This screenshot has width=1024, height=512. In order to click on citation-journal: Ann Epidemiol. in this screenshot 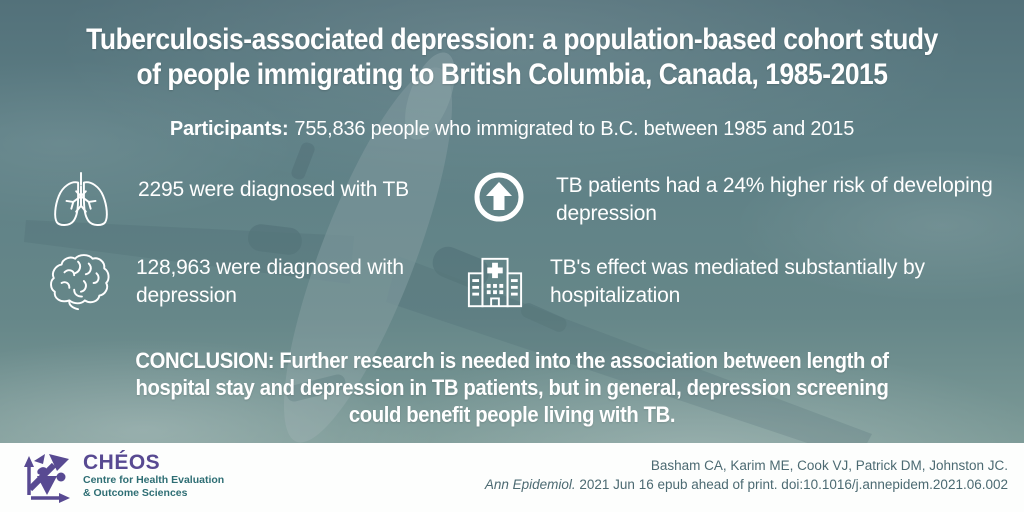, I will do `click(530, 484)`.